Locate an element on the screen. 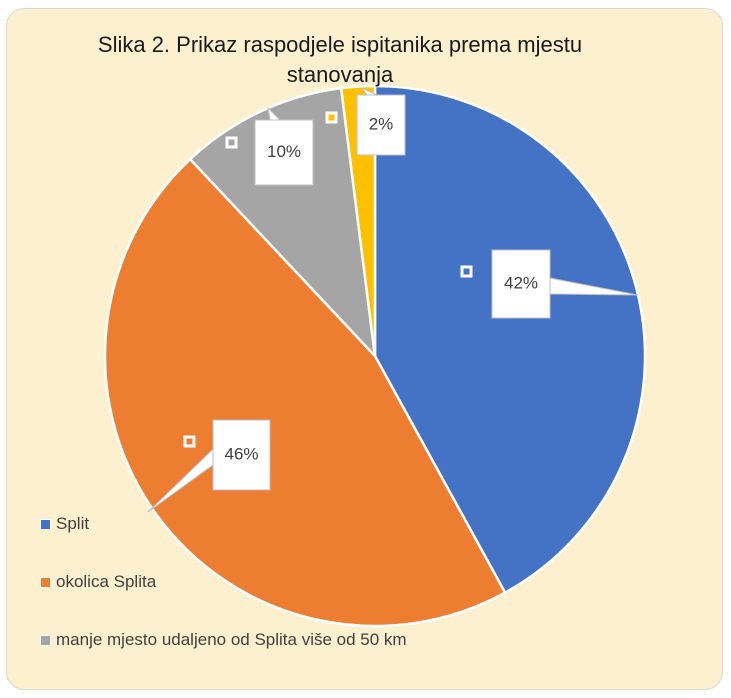  data-label: 10% is located at coordinates (284, 151).